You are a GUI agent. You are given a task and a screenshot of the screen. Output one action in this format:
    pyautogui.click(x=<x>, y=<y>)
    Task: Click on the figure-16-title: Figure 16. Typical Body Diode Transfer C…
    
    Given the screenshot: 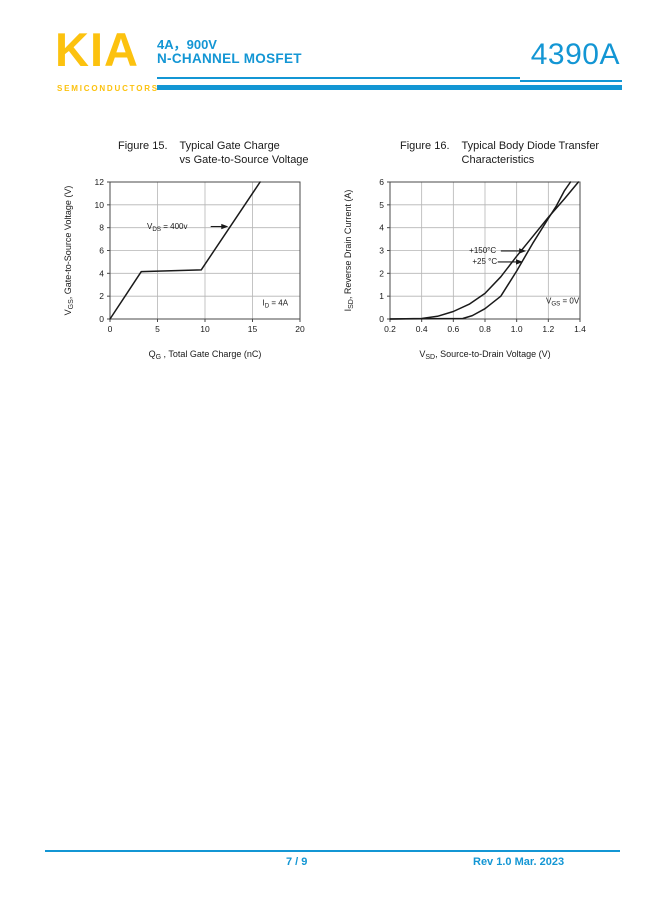 What is the action you would take?
    pyautogui.click(x=472, y=153)
    